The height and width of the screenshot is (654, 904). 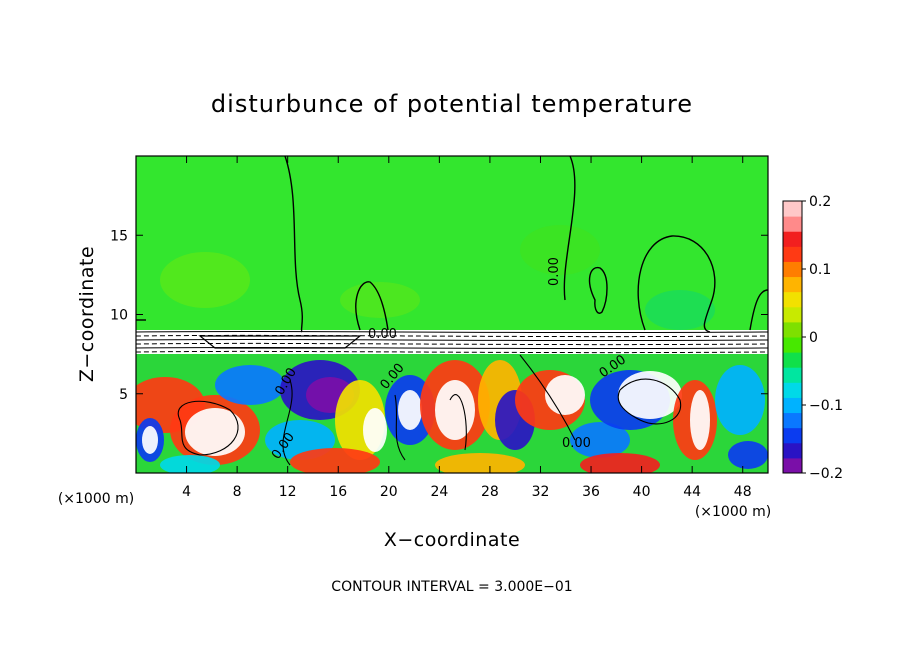 I want to click on x-tick-label: 28, so click(x=490, y=492).